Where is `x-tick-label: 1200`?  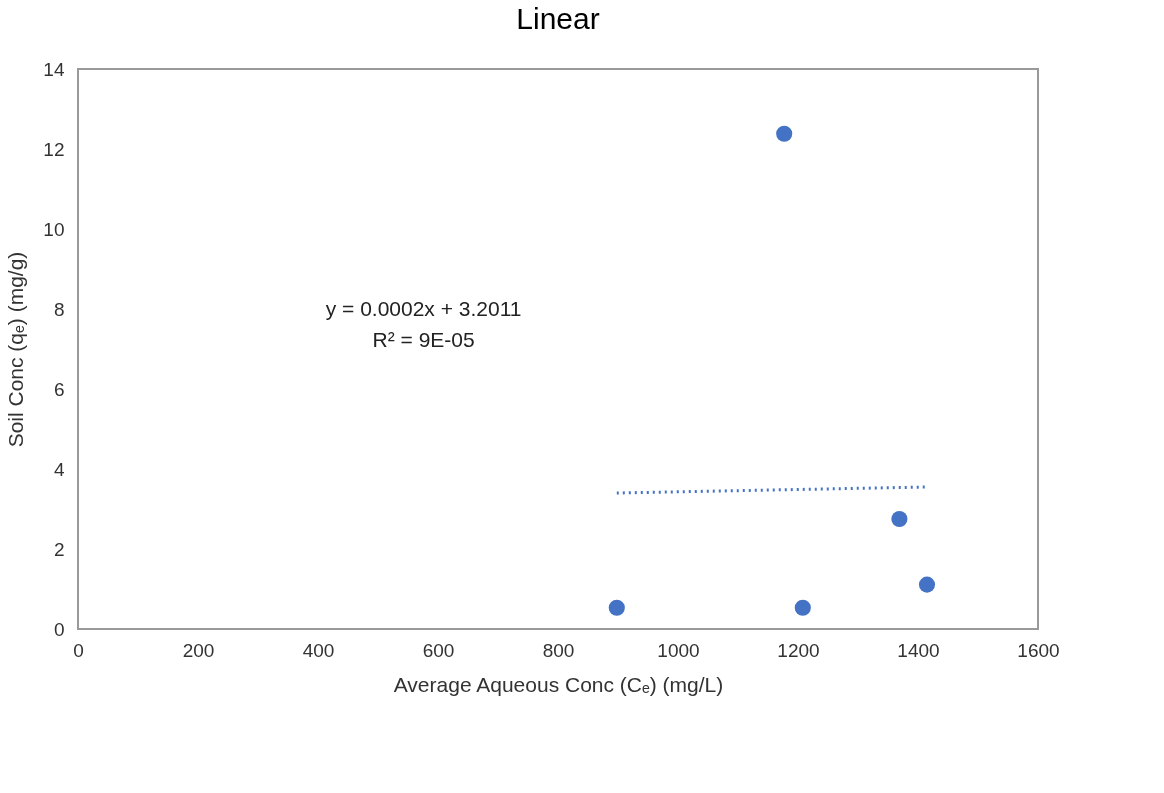 x-tick-label: 1200 is located at coordinates (798, 650).